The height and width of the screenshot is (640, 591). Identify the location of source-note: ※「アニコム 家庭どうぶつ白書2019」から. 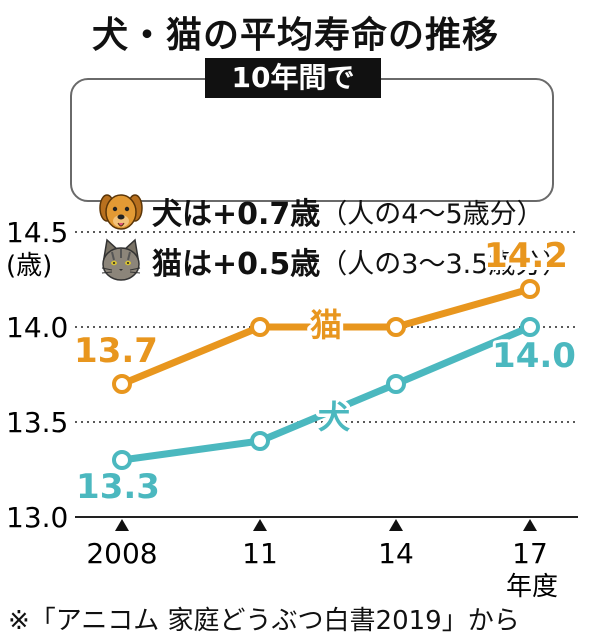
(264, 621).